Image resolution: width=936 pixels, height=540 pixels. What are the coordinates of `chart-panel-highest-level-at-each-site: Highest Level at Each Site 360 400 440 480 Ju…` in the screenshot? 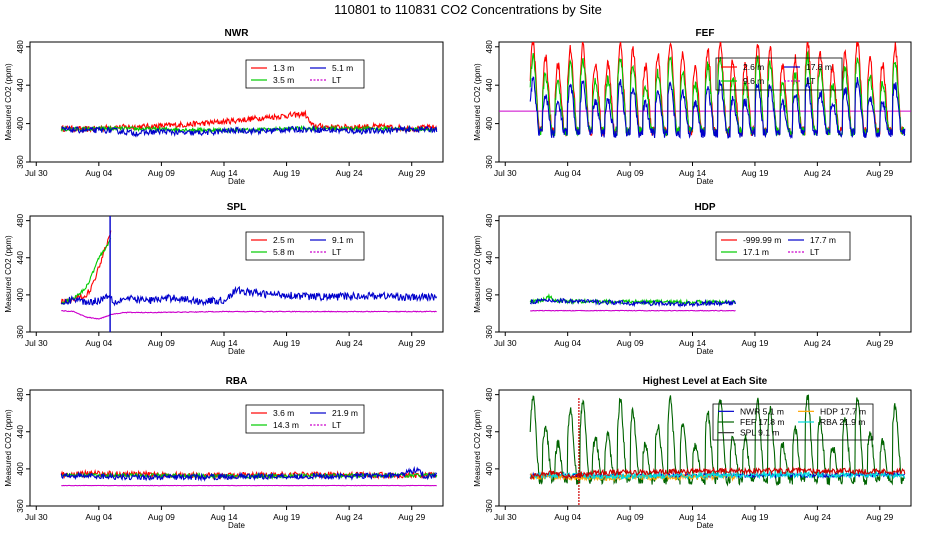 It's located at (692, 453).